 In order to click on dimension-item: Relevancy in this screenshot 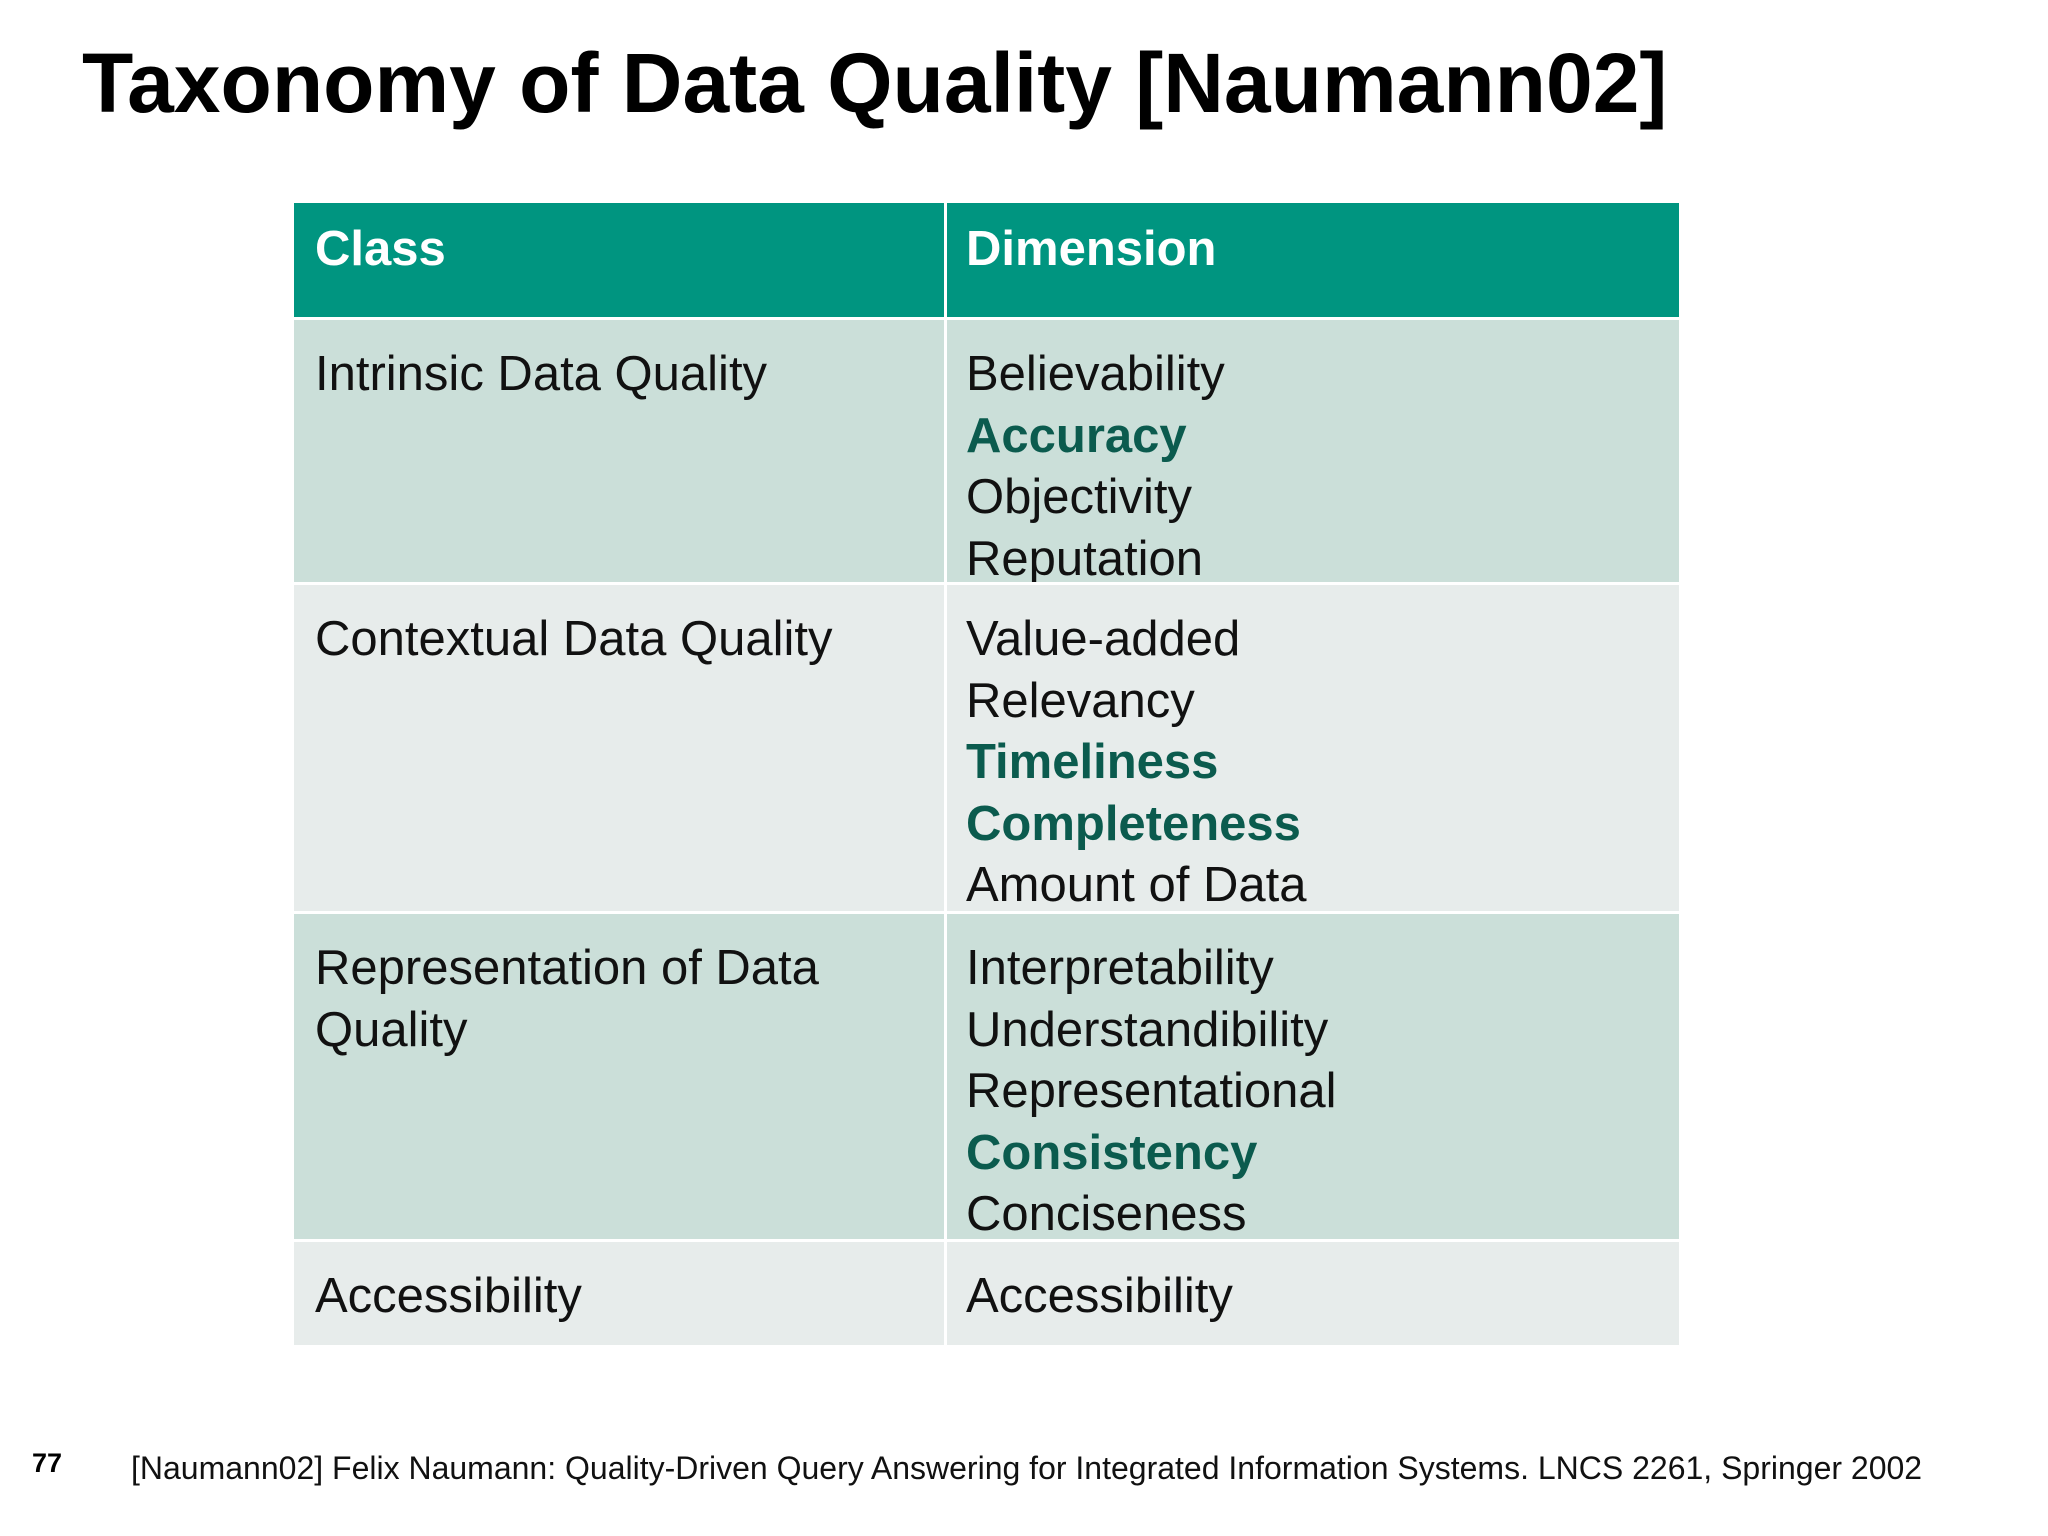, I will do `click(1080, 700)`.